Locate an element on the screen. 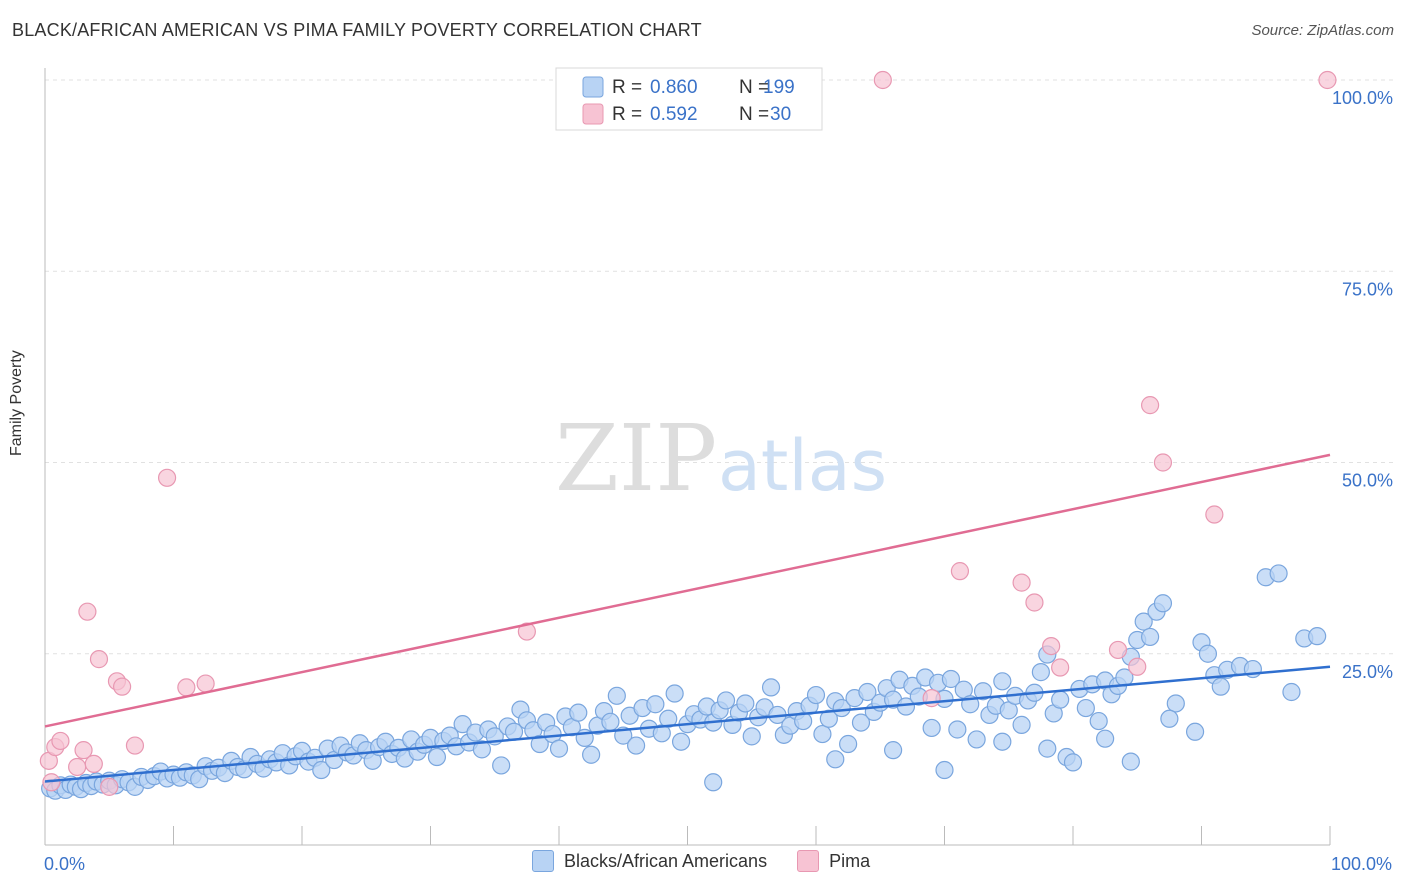  x-tick-label-max: 100.0% is located at coordinates (1361, 864).